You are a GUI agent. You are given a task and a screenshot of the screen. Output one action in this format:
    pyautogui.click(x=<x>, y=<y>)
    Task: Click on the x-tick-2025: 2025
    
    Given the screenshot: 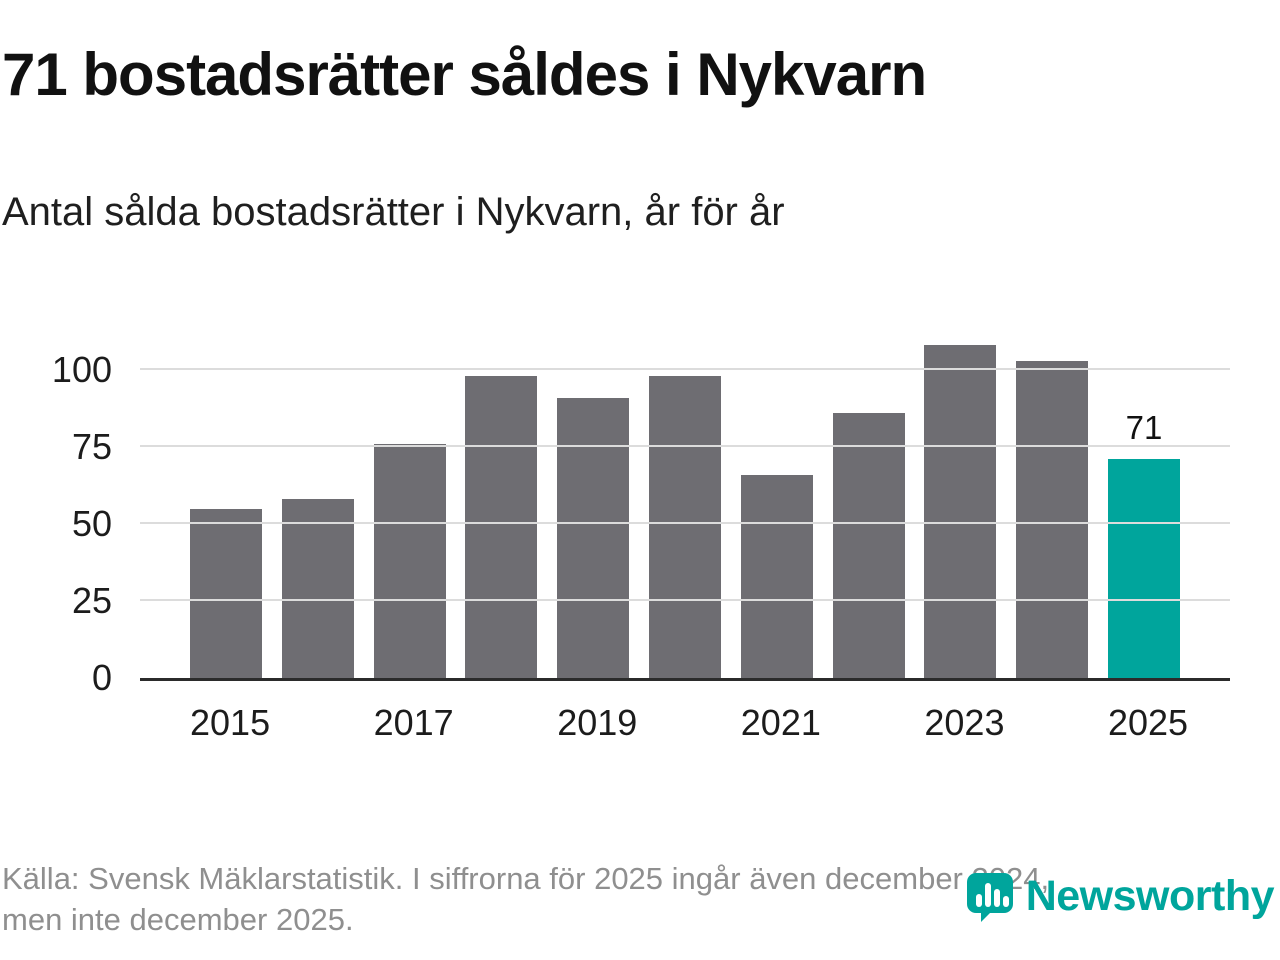 What is the action you would take?
    pyautogui.click(x=1148, y=722)
    